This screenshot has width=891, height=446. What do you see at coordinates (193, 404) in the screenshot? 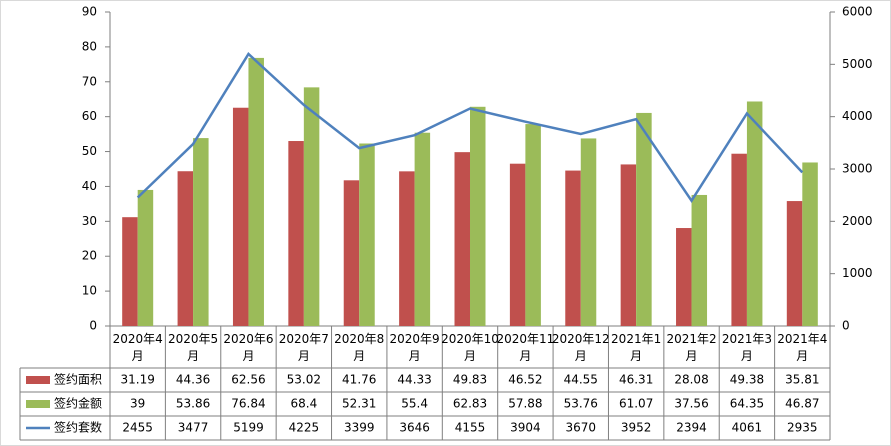
I see `table-value: 53.86` at bounding box center [193, 404].